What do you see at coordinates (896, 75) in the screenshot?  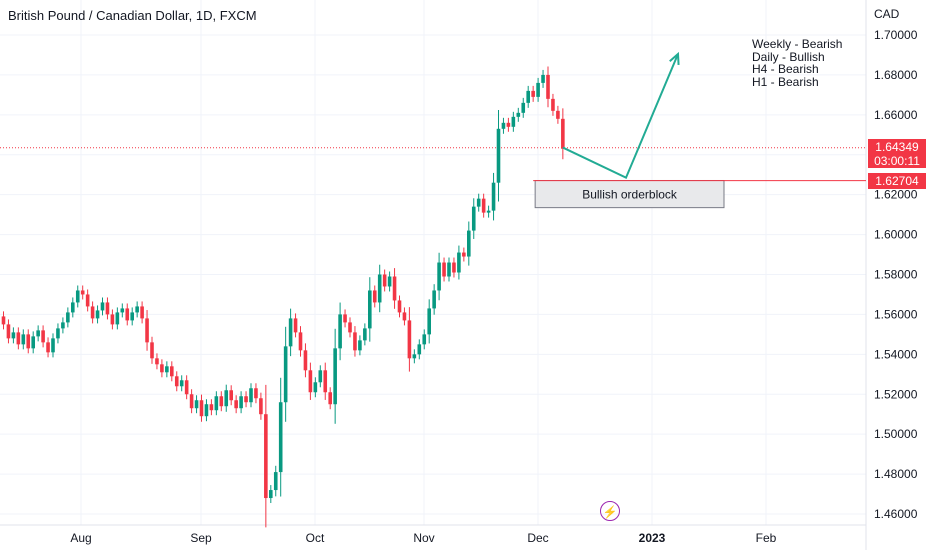 I see `y-tick-label: 1.68000` at bounding box center [896, 75].